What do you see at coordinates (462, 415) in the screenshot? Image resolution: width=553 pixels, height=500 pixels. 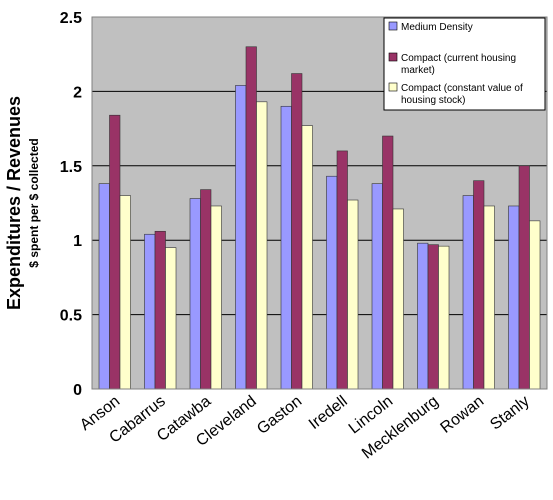 I see `x-category-label: Rowan` at bounding box center [462, 415].